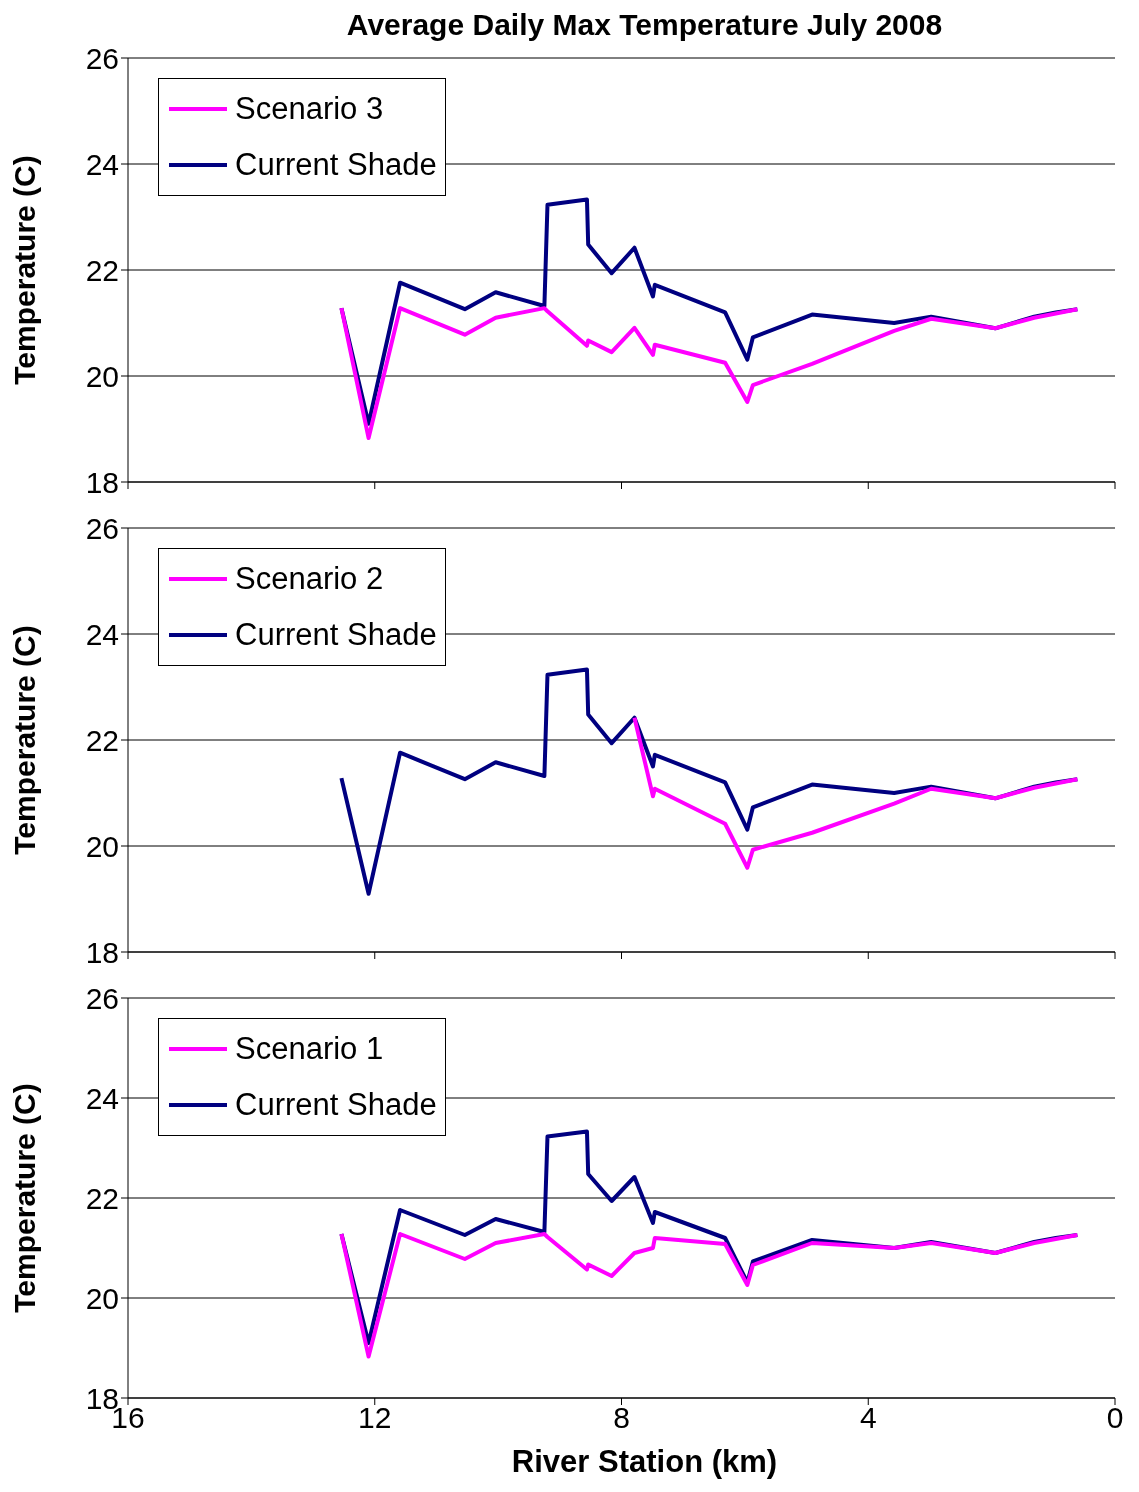  Describe the element at coordinates (309, 109) in the screenshot. I see `legend-label: Scenario 3` at that location.